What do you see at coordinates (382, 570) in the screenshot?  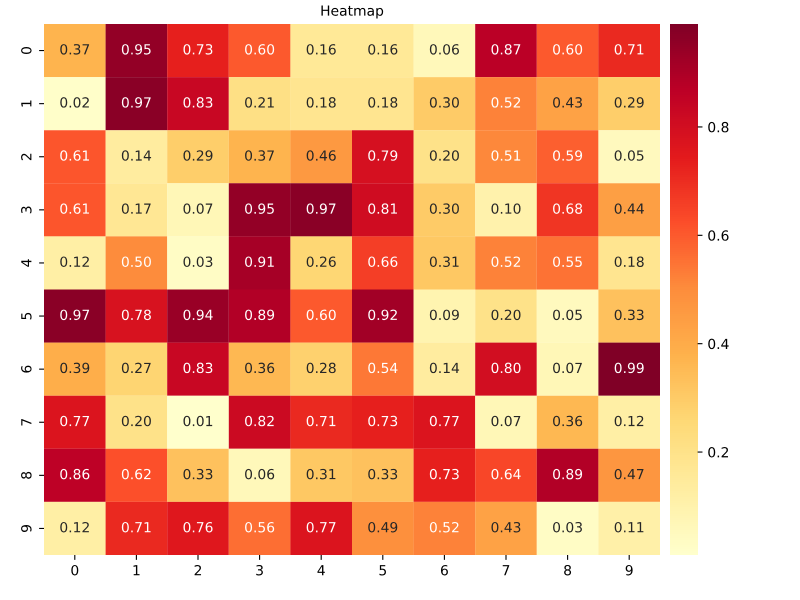 I see `x-tick-label: 5` at bounding box center [382, 570].